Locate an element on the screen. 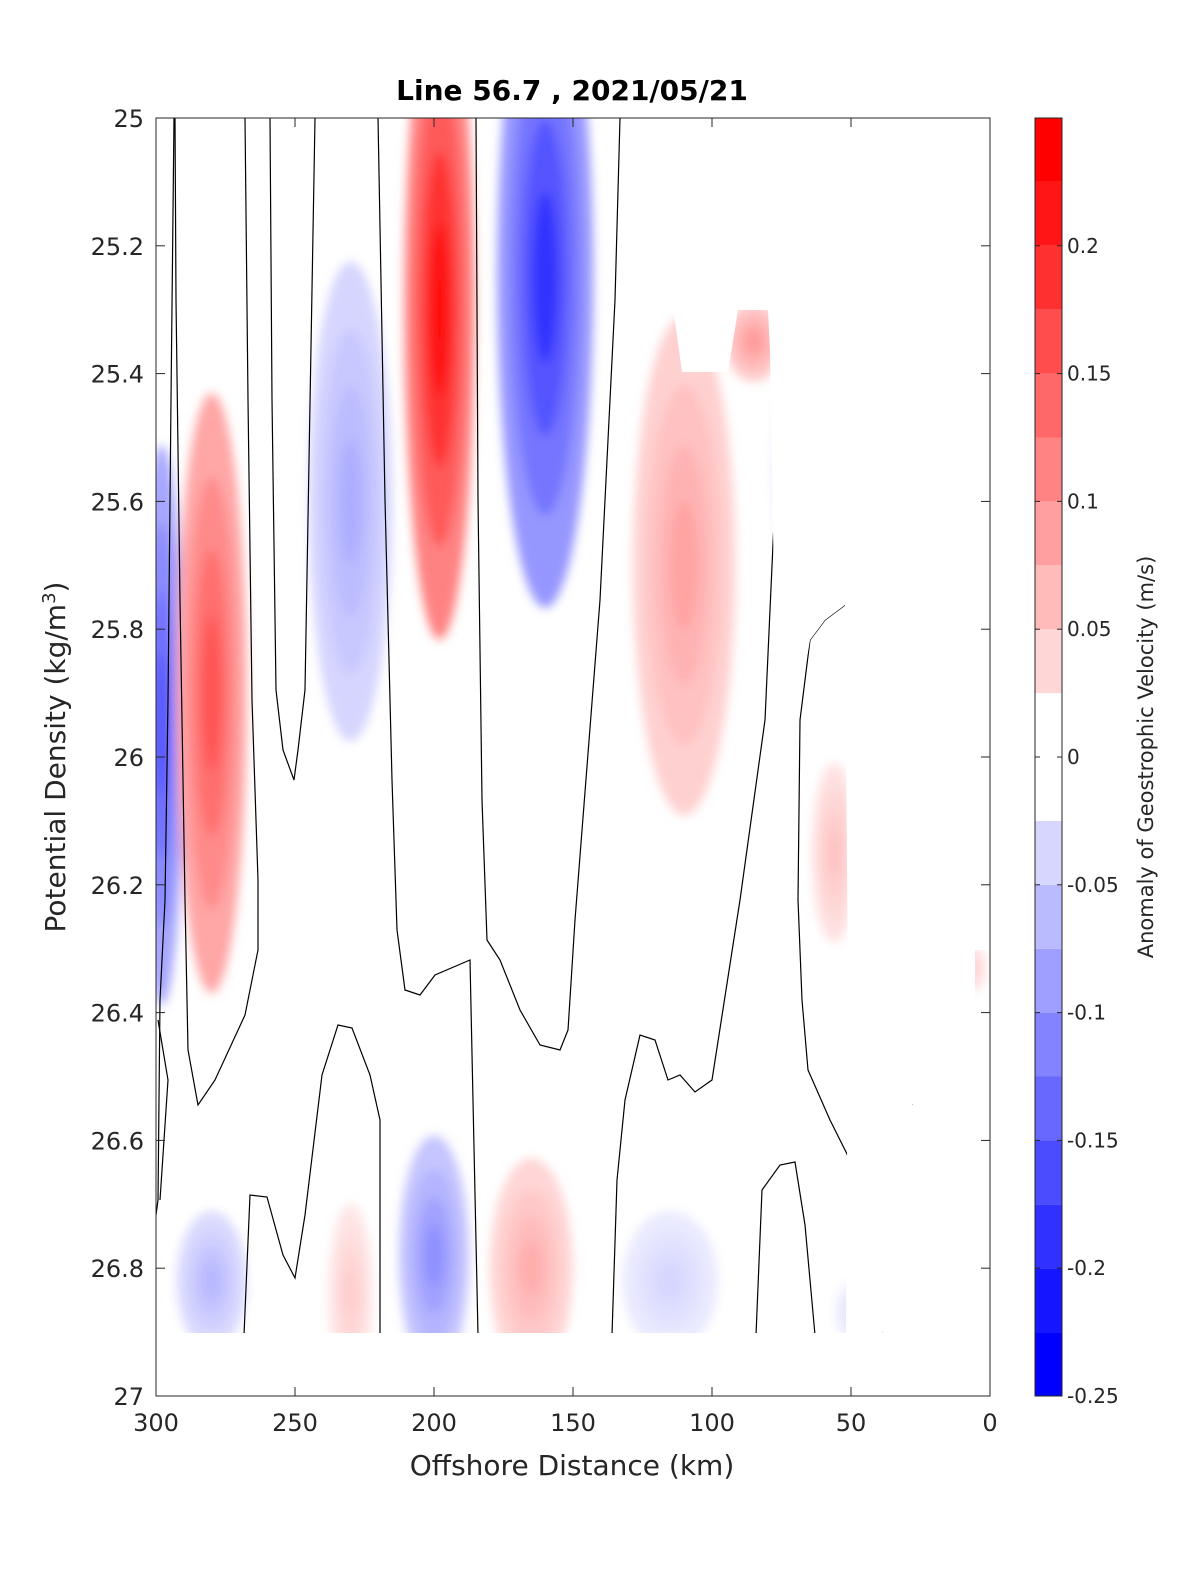 The width and height of the screenshot is (1200, 1575). colorbar-tick-label: 0 is located at coordinates (1073, 757).